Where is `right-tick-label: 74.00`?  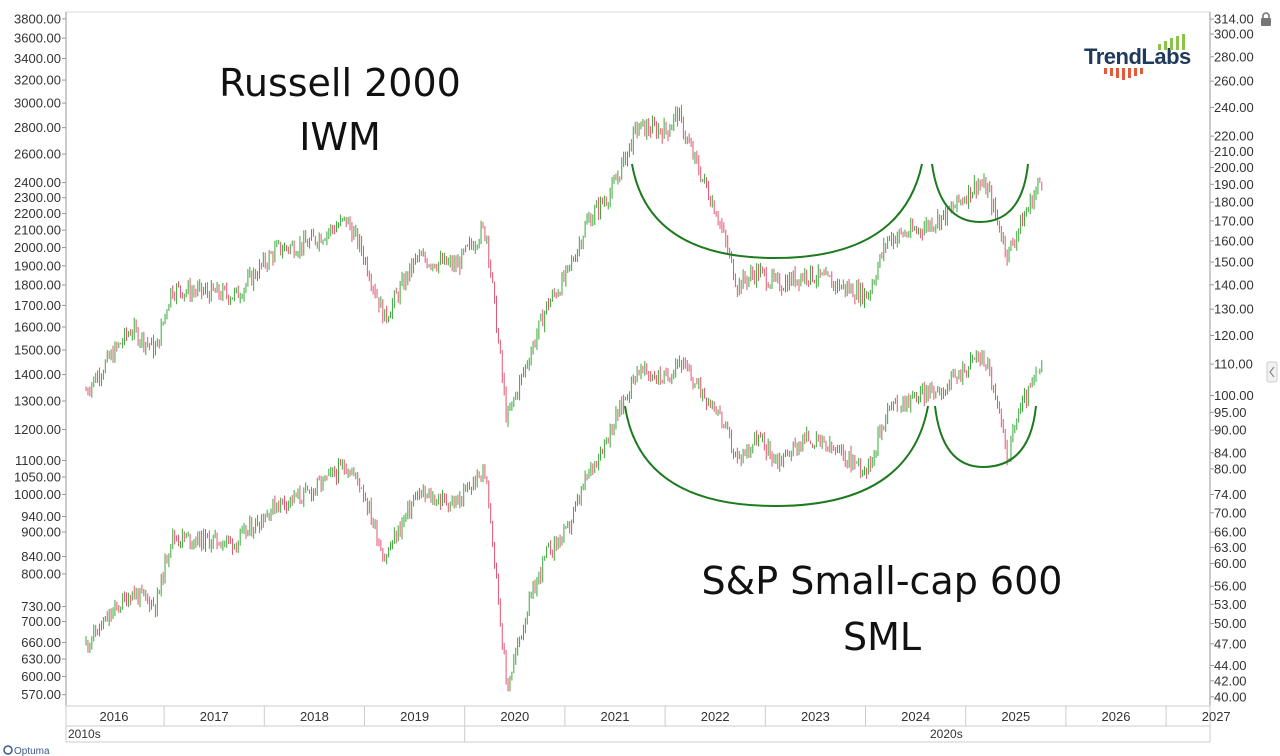 right-tick-label: 74.00 is located at coordinates (1230, 494).